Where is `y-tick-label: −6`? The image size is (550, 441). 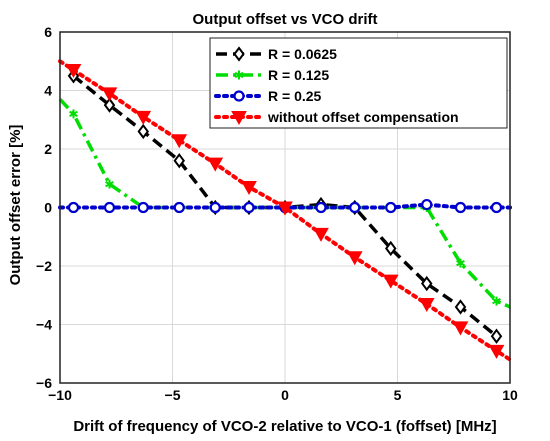
y-tick-label: −6 is located at coordinates (44, 383).